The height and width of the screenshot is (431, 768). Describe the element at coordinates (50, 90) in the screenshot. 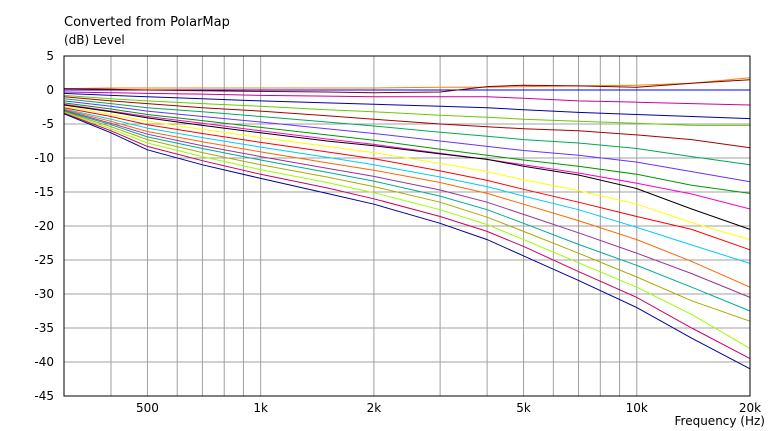

I see `y-tick-label: 0` at that location.